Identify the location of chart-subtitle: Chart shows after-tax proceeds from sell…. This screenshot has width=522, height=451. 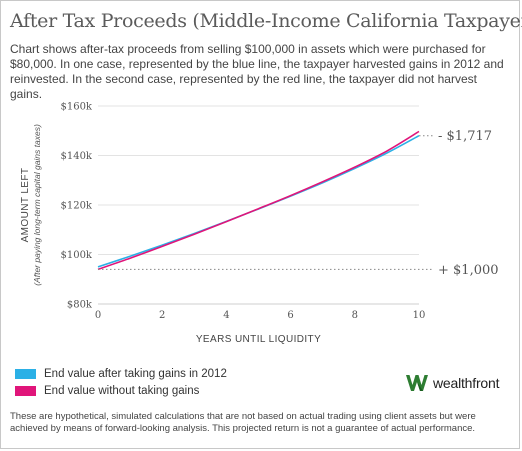
(257, 71).